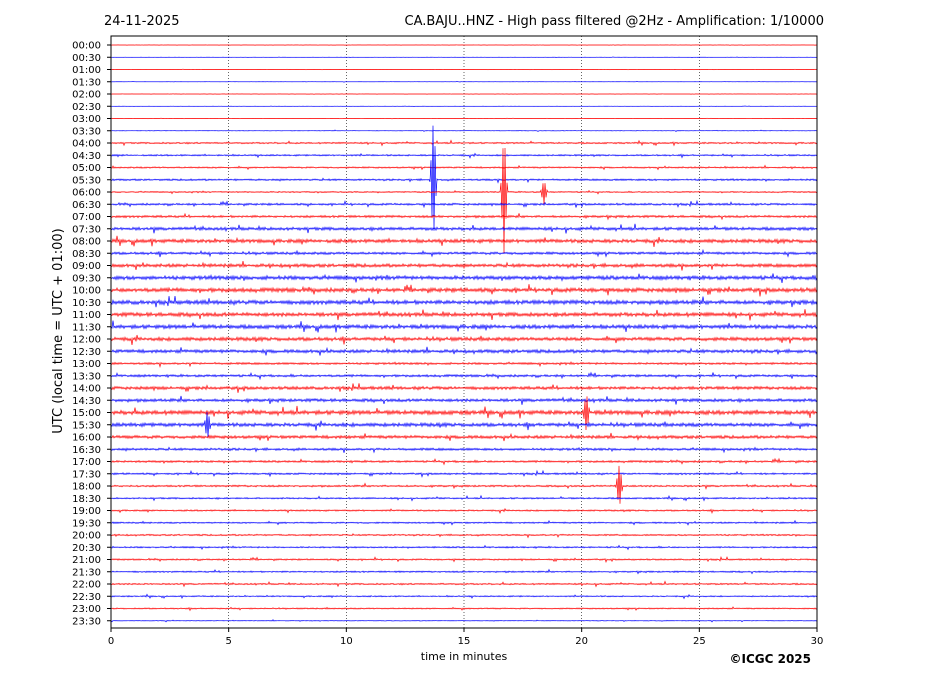  Describe the element at coordinates (464, 641) in the screenshot. I see `x-tick-label: 15` at that location.